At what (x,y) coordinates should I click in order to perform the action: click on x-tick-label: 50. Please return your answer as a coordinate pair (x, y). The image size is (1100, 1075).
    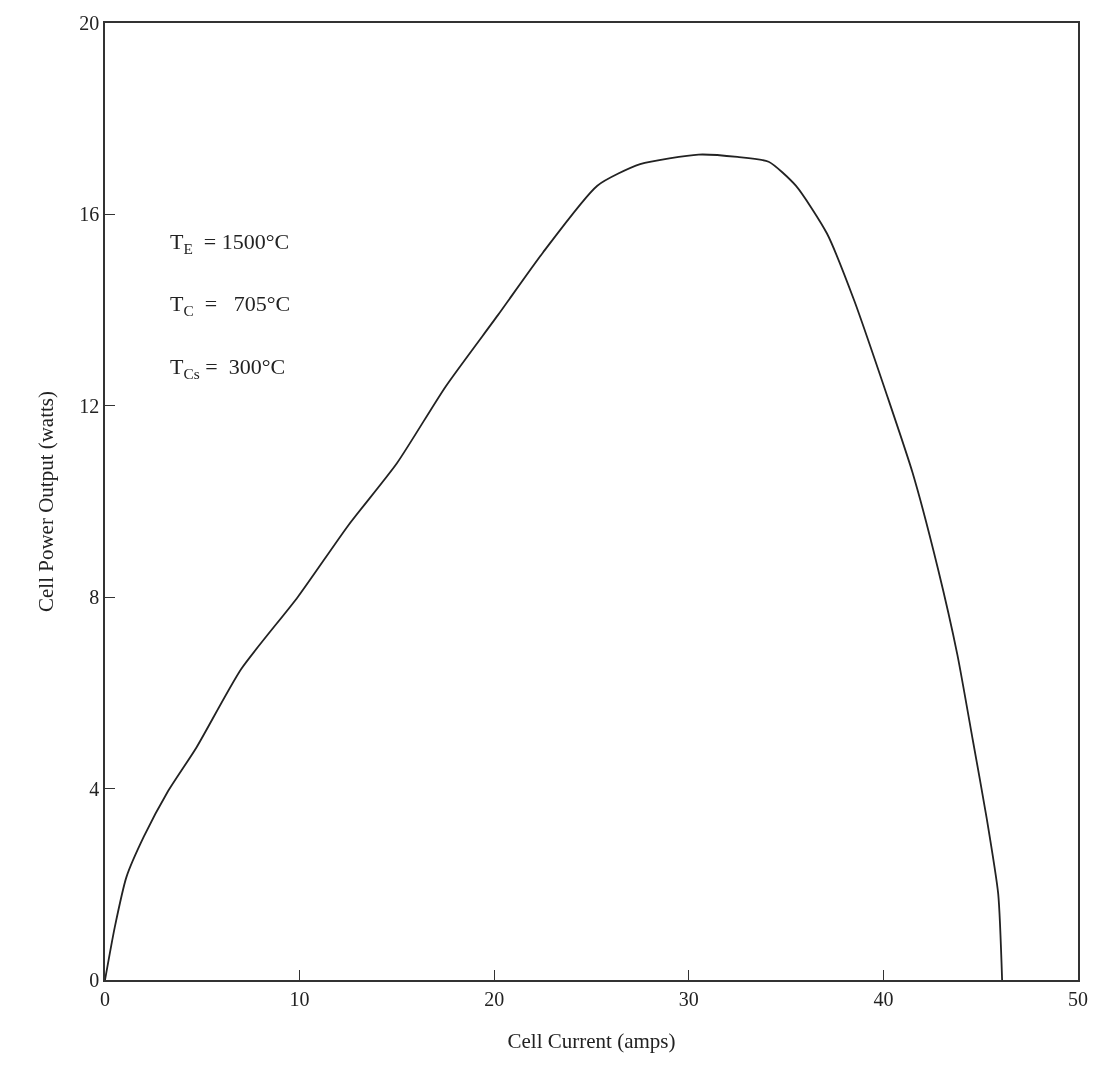
    Looking at the image, I should click on (1078, 998).